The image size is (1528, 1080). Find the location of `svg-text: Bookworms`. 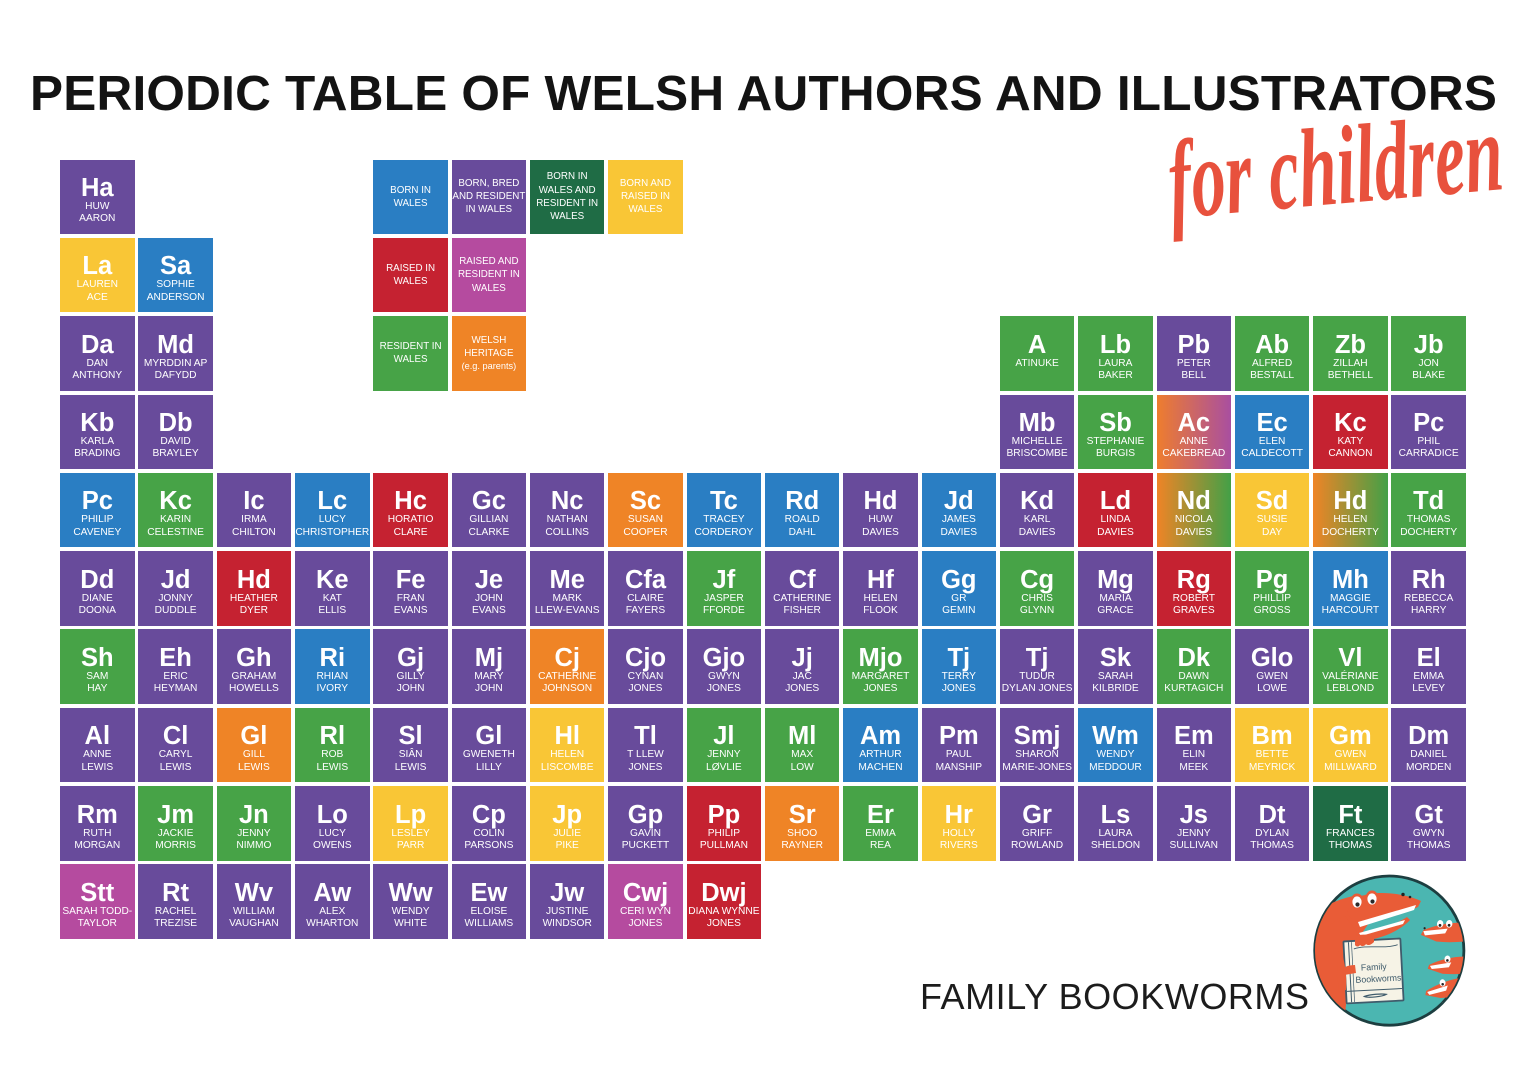

svg-text: Bookworms is located at coordinates (1378, 979).